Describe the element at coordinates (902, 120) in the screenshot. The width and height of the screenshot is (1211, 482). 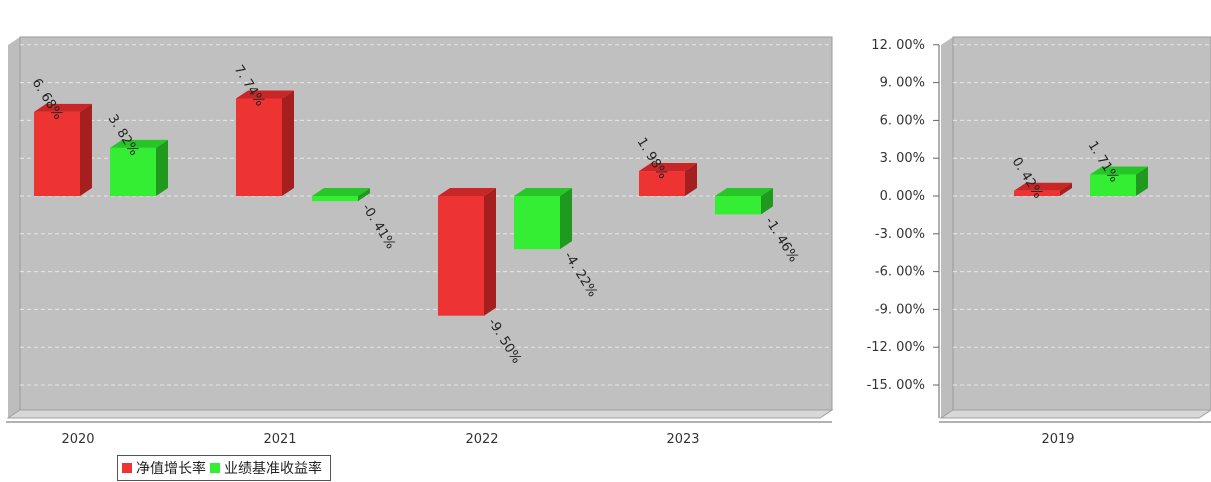
I see `y-tick-label: 6. 00%` at that location.